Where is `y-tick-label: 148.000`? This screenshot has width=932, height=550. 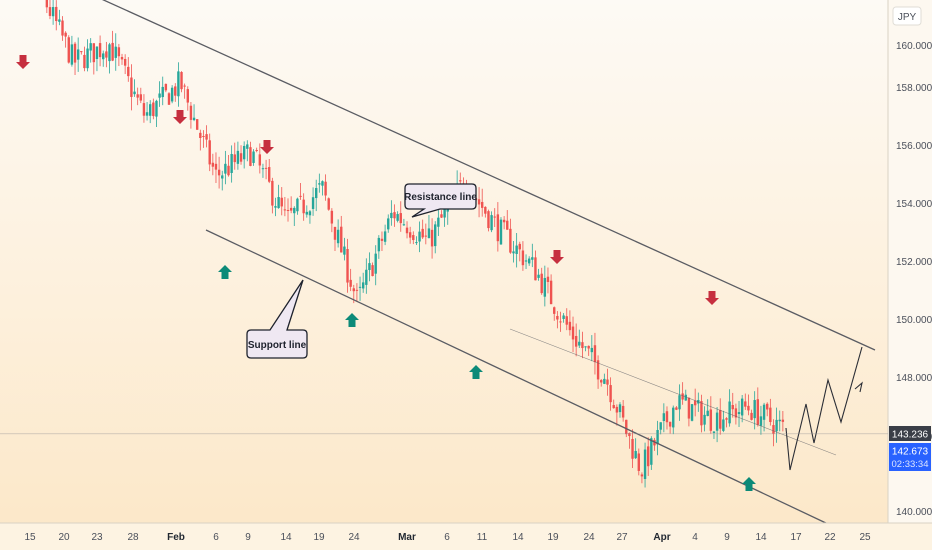 y-tick-label: 148.000 is located at coordinates (914, 378).